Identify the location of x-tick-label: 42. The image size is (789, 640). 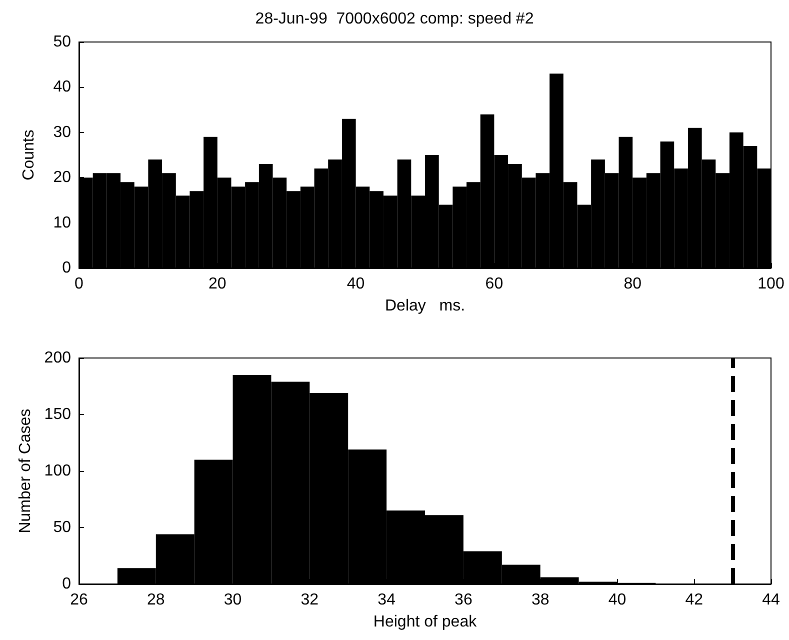
(694, 600).